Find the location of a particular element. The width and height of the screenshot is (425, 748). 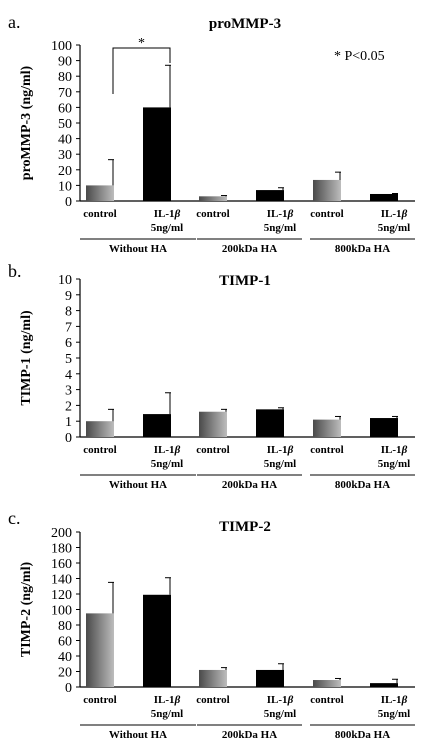

panel-letter: a. is located at coordinates (14, 22).